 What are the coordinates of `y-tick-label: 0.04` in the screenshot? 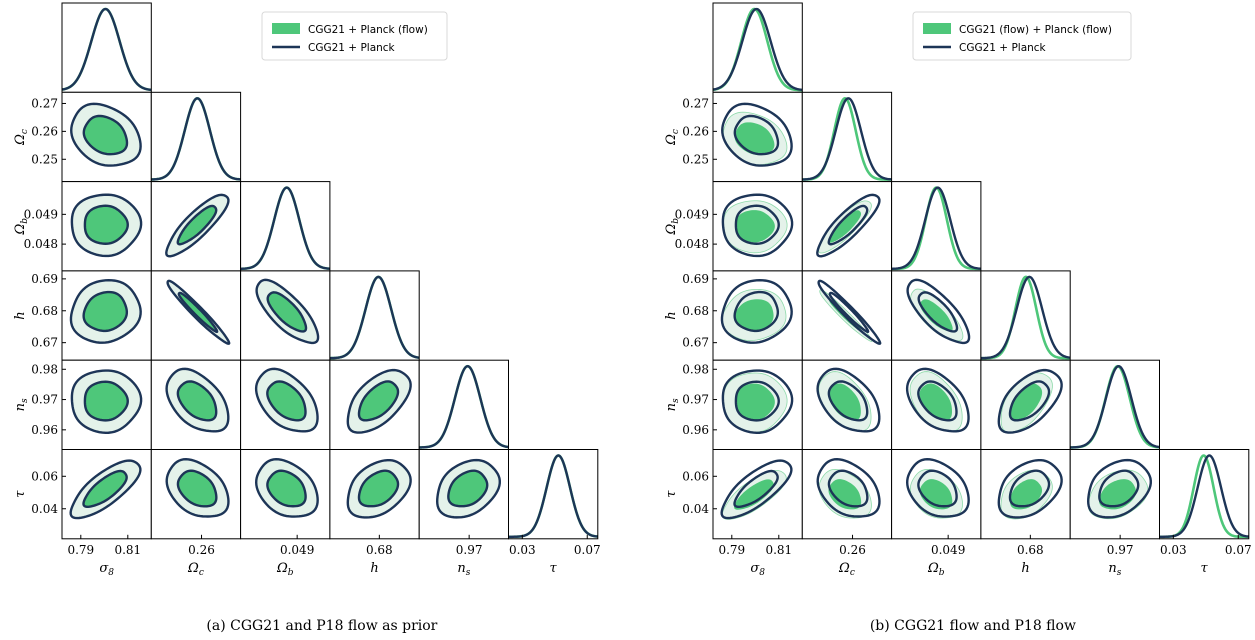 It's located at (44, 509).